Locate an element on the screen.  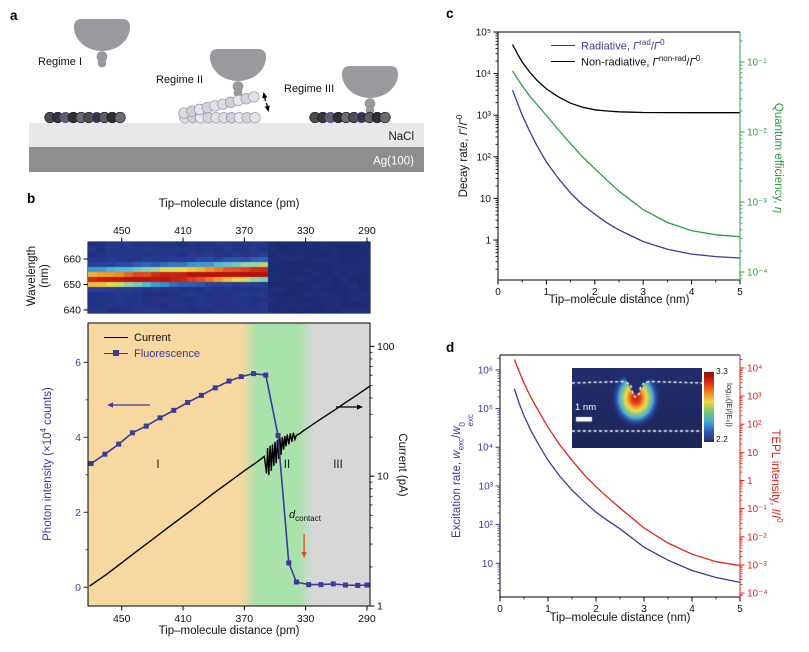
svg-text: 10⁻² is located at coordinates (757, 537).